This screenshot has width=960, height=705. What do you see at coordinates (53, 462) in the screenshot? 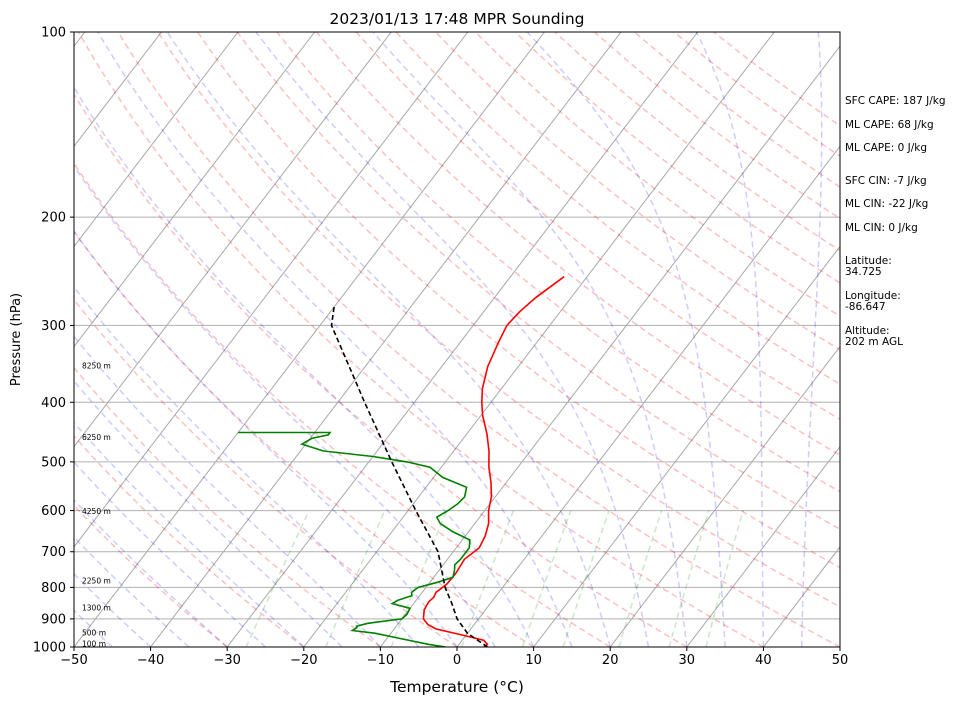
I see `y-tick-label: 500` at bounding box center [53, 462].